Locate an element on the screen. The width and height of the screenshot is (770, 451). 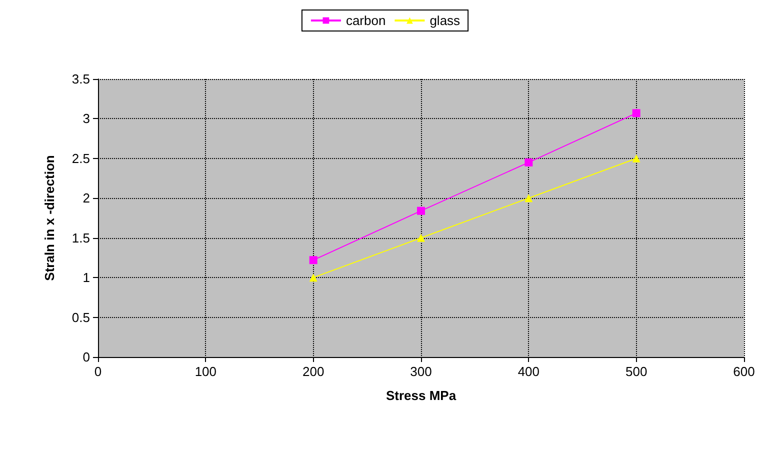
y-tick-label: 2 is located at coordinates (86, 198).